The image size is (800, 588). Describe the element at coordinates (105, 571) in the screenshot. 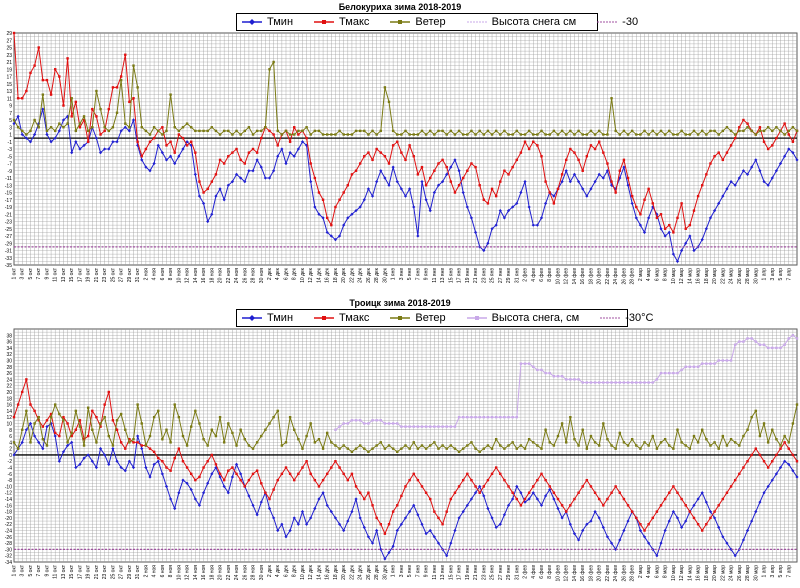

I see `x-tick-label: 23 окт` at that location.